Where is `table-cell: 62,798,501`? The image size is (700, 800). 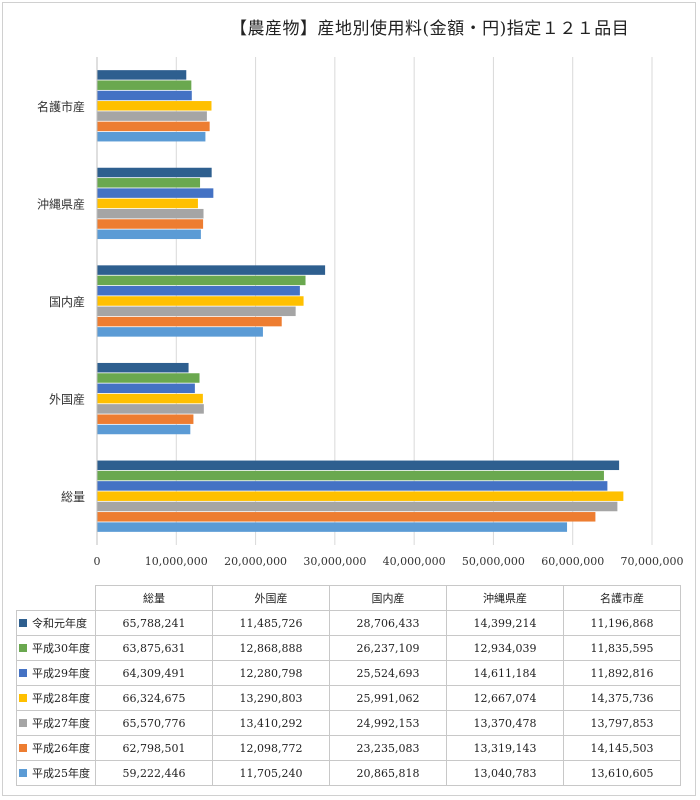
table-cell: 62,798,501 is located at coordinates (154, 748).